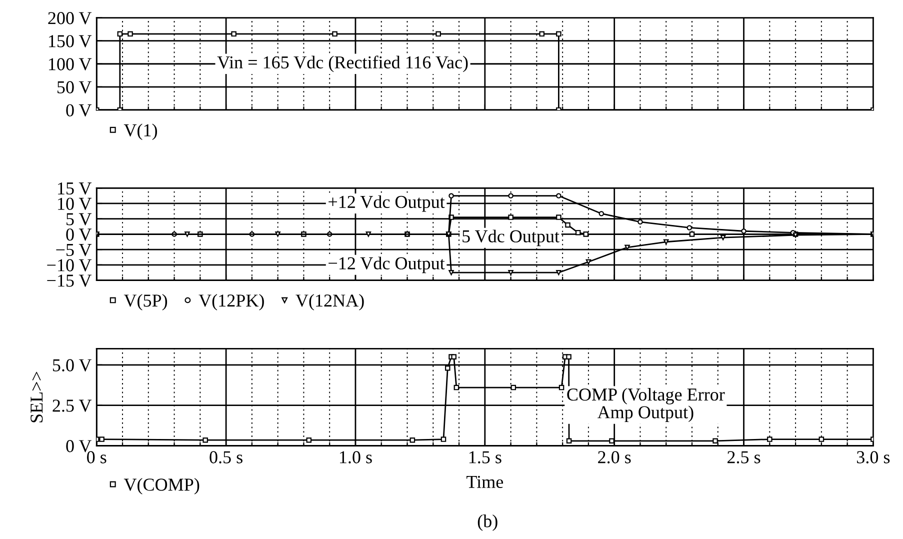 The height and width of the screenshot is (539, 903). Describe the element at coordinates (485, 482) in the screenshot. I see `x-axis-title: Time` at that location.